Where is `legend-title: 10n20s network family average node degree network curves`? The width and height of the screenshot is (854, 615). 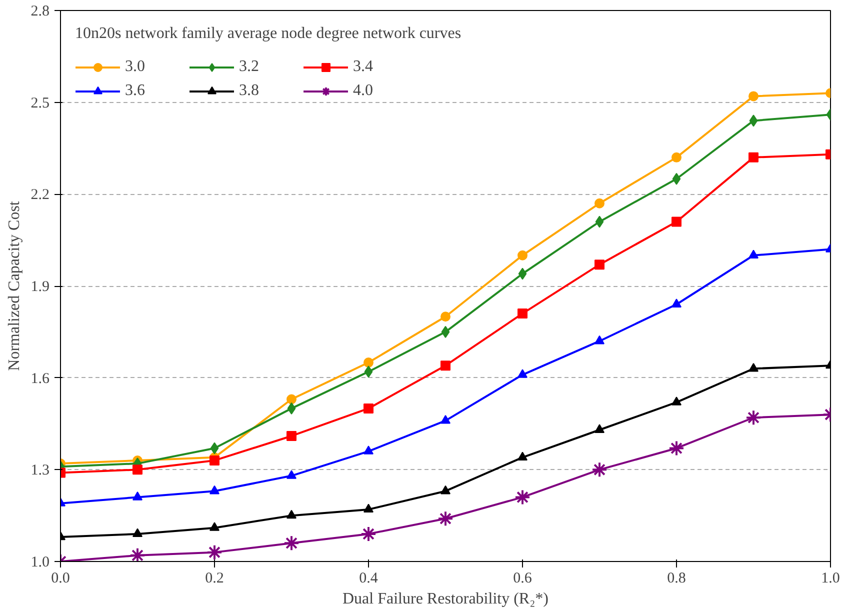
legend-title: 10n20s network family average node degree network curves is located at coordinates (268, 34).